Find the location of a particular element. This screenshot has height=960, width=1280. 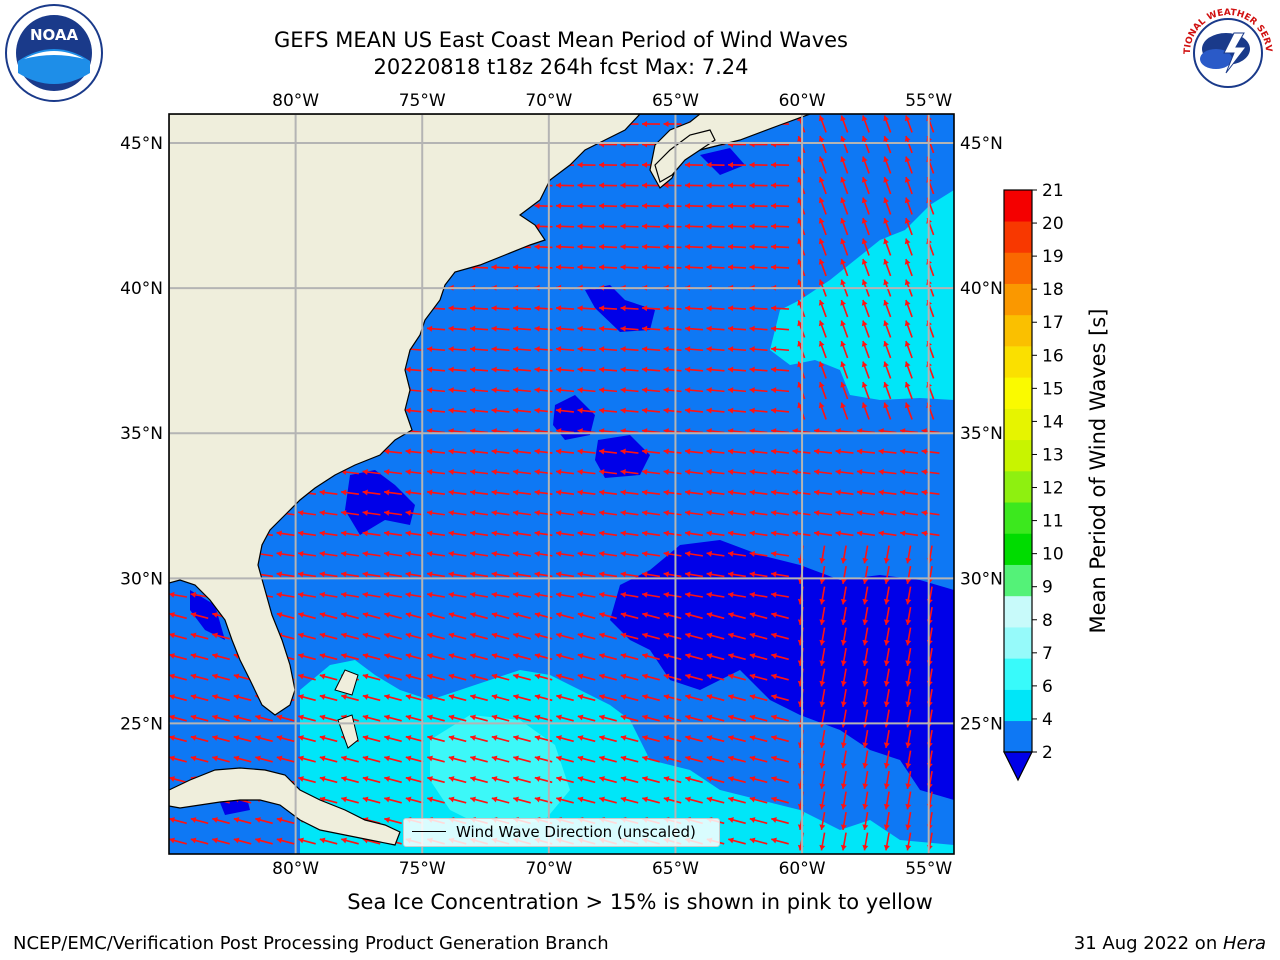

wave-zone-6-7-south is located at coordinates (500, 772).